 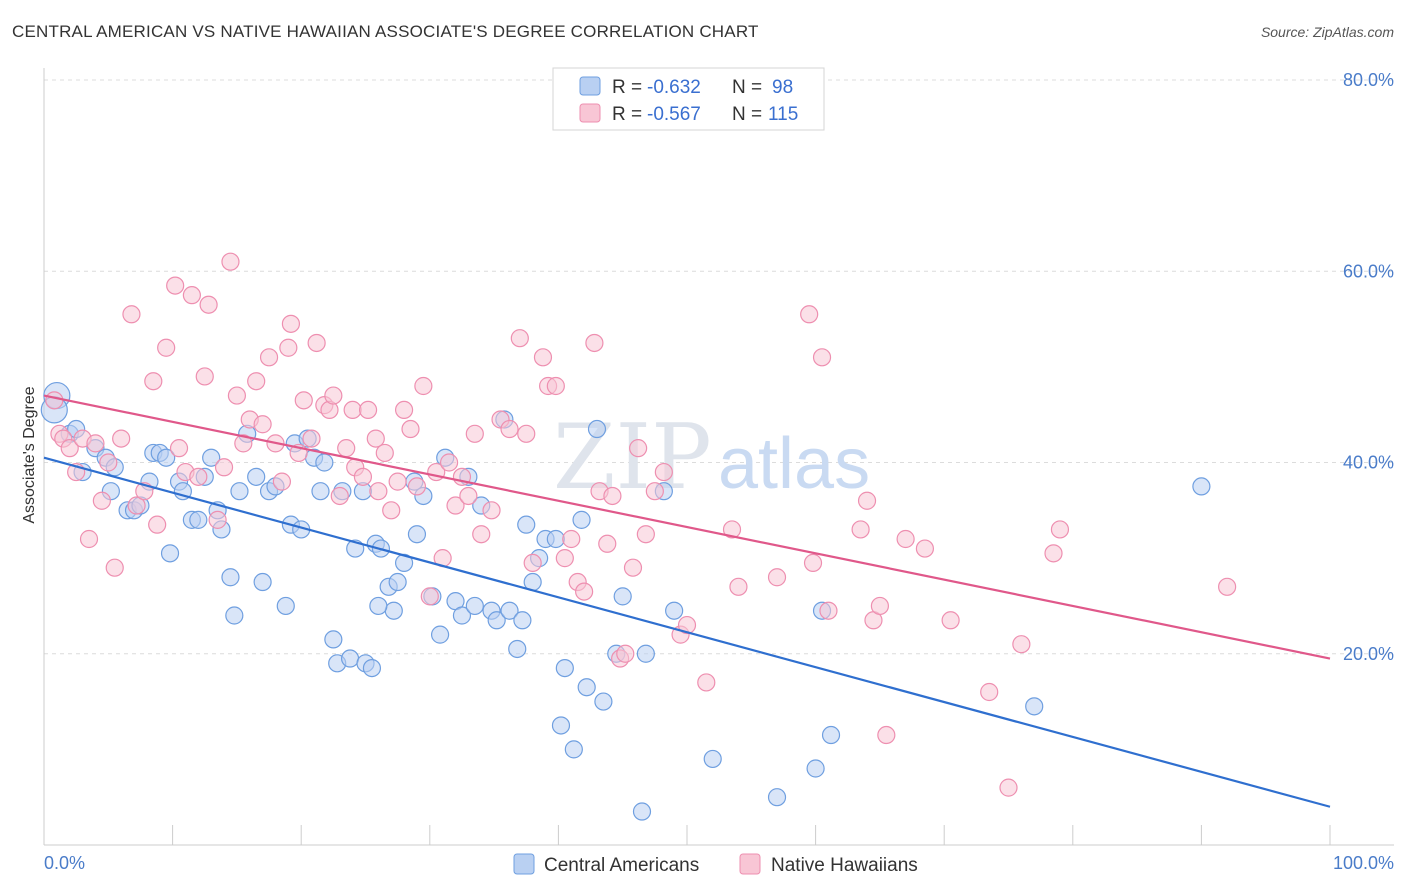 What do you see at coordinates (1363, 863) in the screenshot?
I see `x-tick-label: 100.0%` at bounding box center [1363, 863].